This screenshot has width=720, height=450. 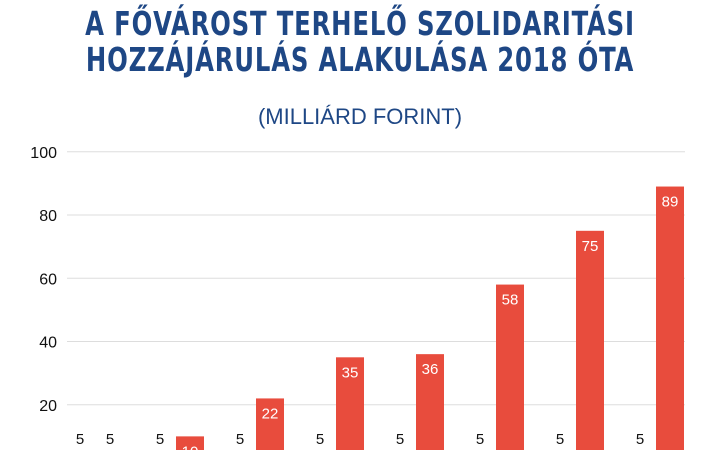 What do you see at coordinates (670, 202) in the screenshot?
I see `data-label: 89` at bounding box center [670, 202].